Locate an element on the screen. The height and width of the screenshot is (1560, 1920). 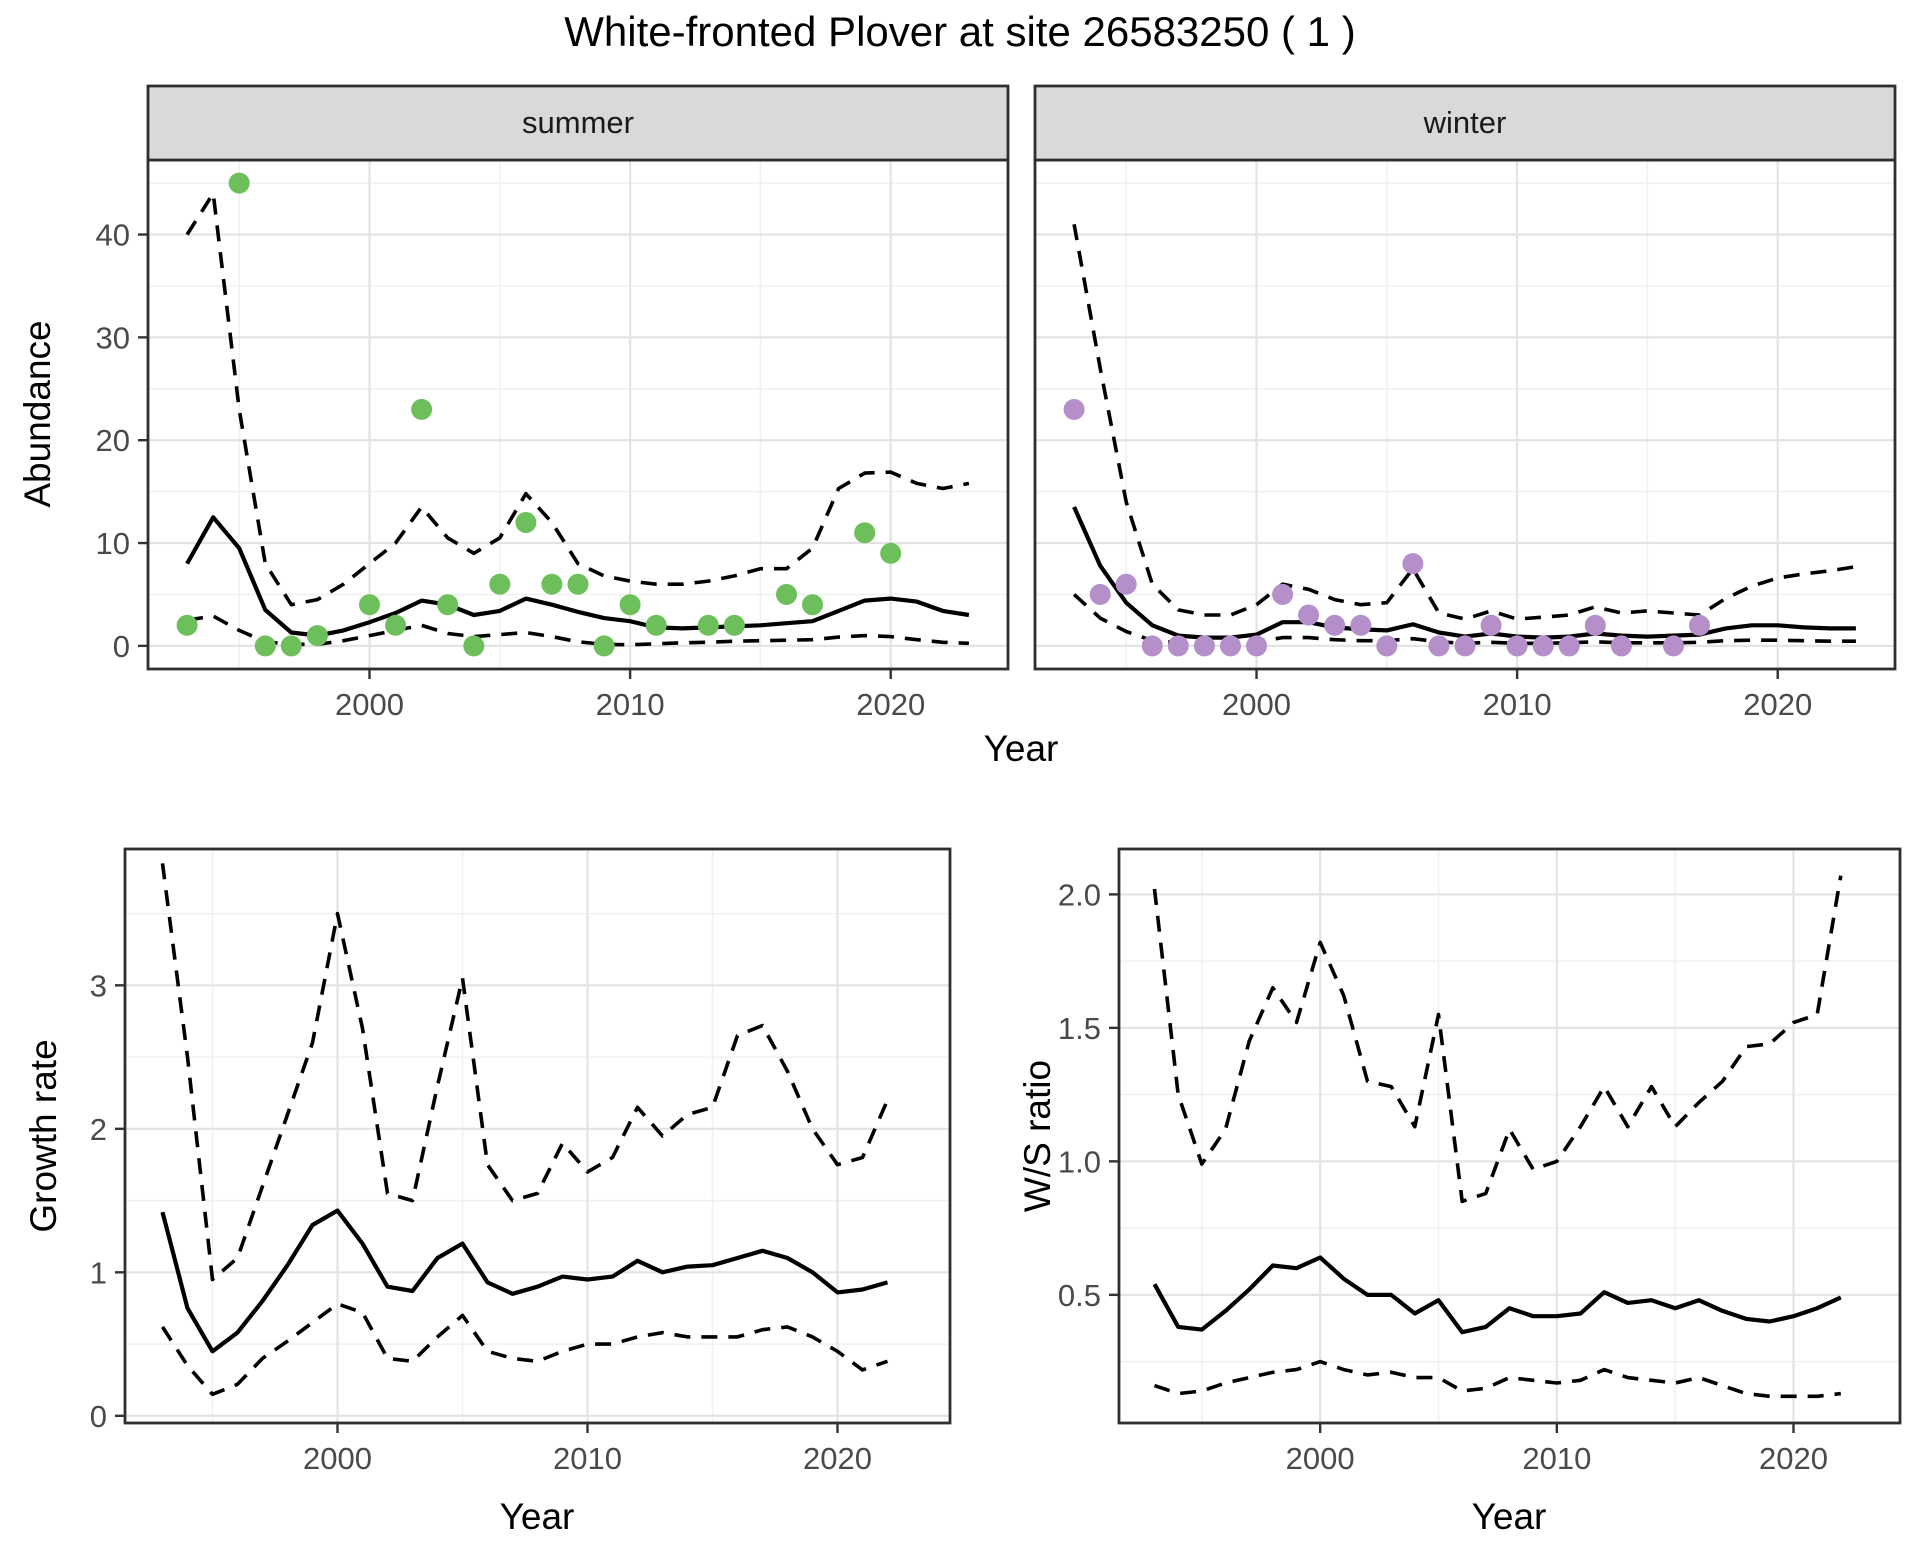
abundance-winter-facet-strip is located at coordinates (1465, 123).